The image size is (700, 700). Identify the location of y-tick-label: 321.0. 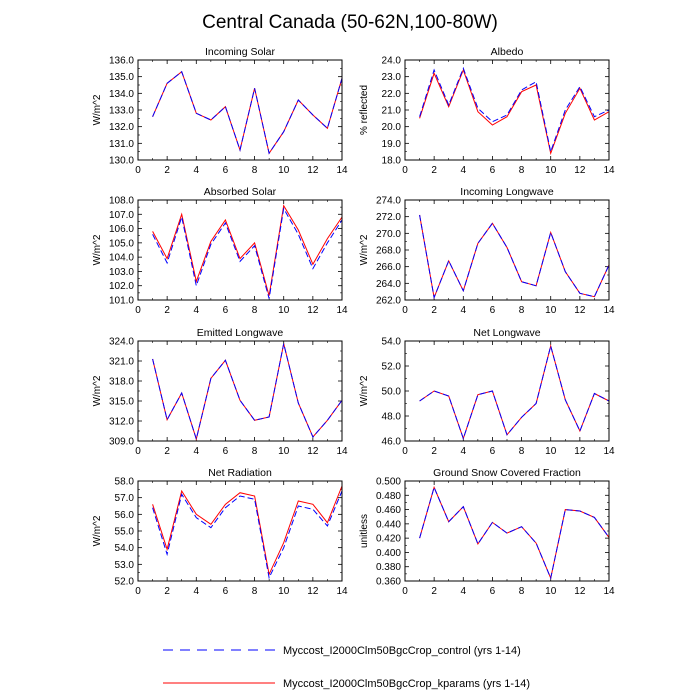
(121, 362).